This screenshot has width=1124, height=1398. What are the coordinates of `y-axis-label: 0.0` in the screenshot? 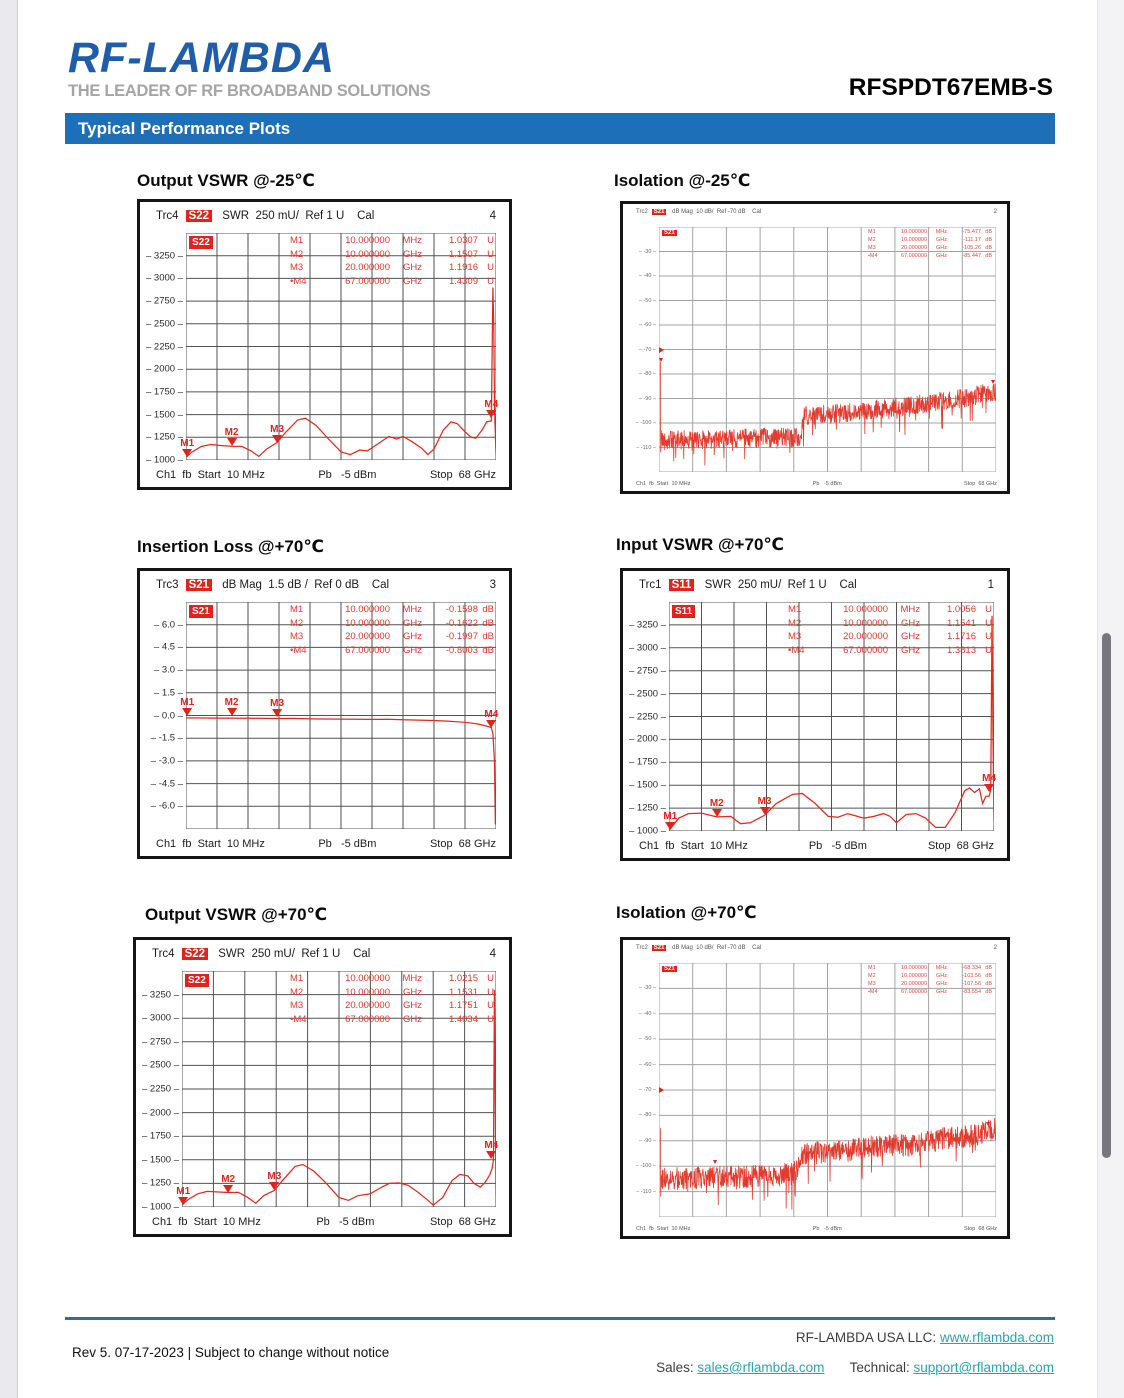 It's located at (168, 715).